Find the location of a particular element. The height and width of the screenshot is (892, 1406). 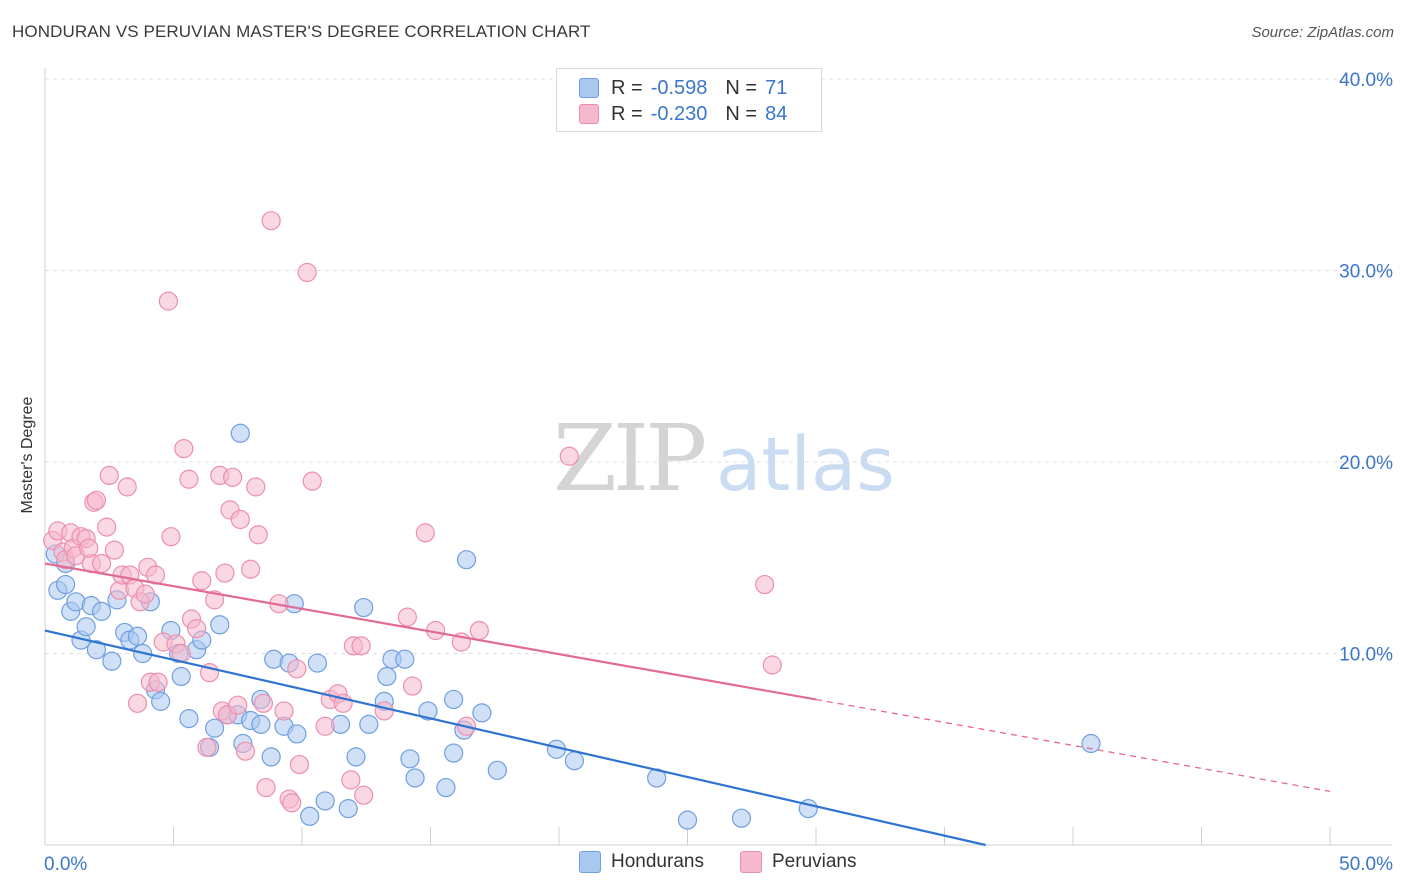

bottom-legend-label-peruvians: Peruvians is located at coordinates (814, 861).